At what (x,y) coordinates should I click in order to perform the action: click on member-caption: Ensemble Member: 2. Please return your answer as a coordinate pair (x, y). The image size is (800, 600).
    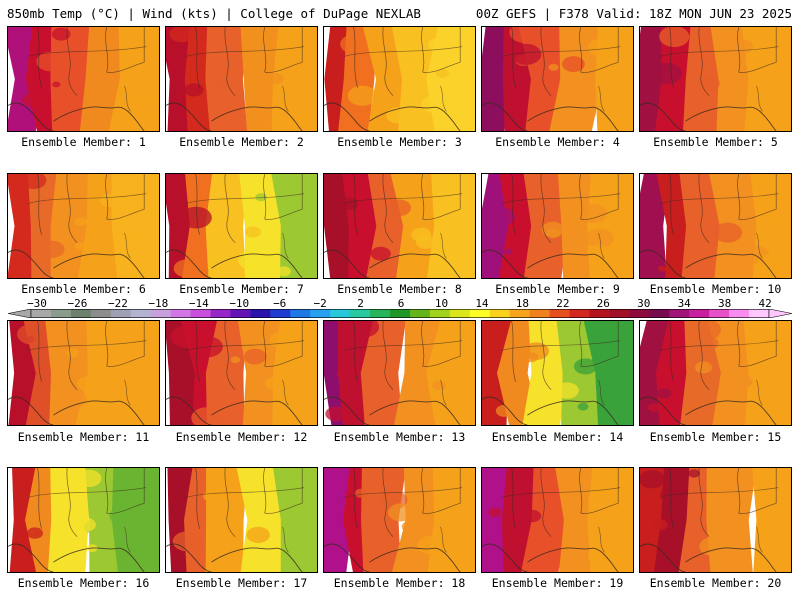
    Looking at the image, I should click on (241, 142).